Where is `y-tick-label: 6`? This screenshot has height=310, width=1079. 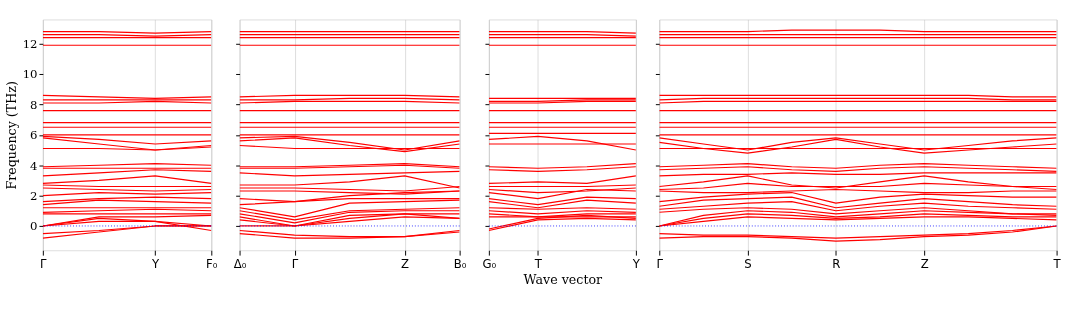 y-tick-label: 6 is located at coordinates (34, 135).